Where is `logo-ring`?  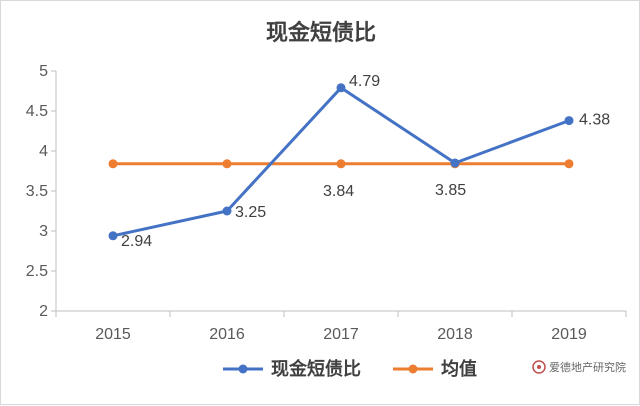
logo-ring is located at coordinates (539, 367).